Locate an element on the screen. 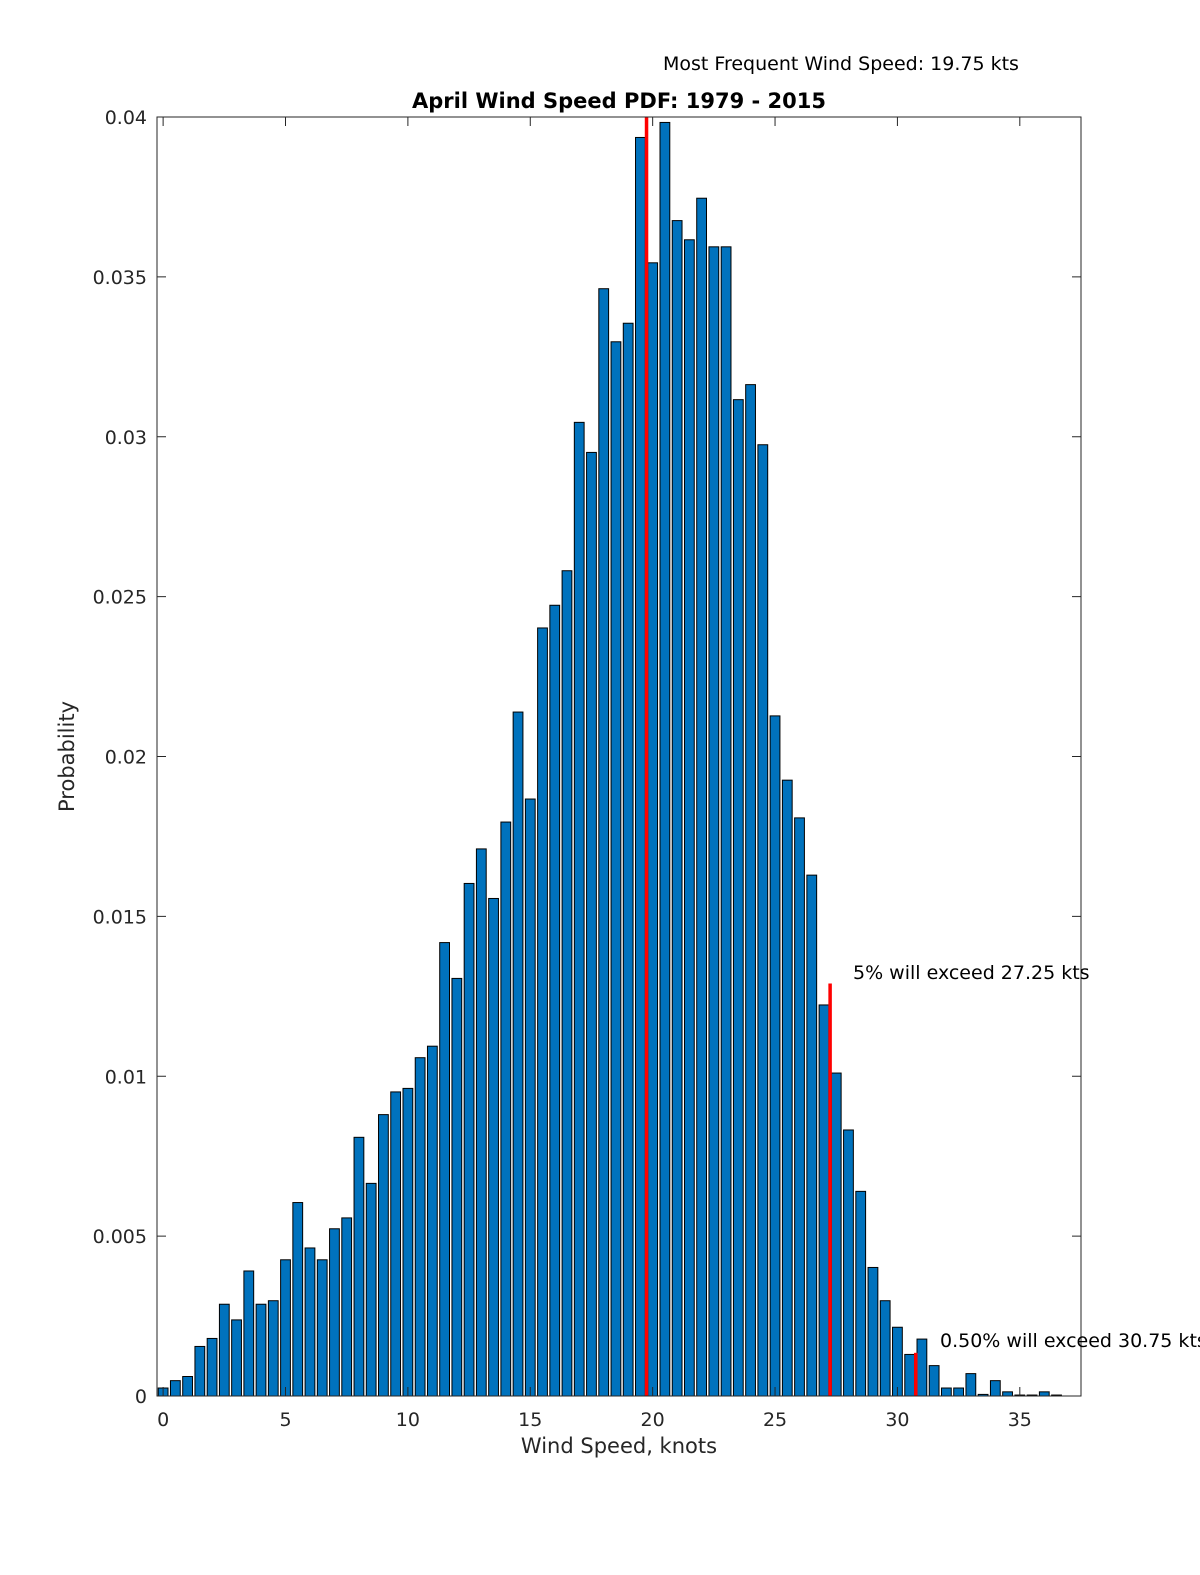 The width and height of the screenshot is (1200, 1575). y-tick-label: 0.025 is located at coordinates (120, 598).